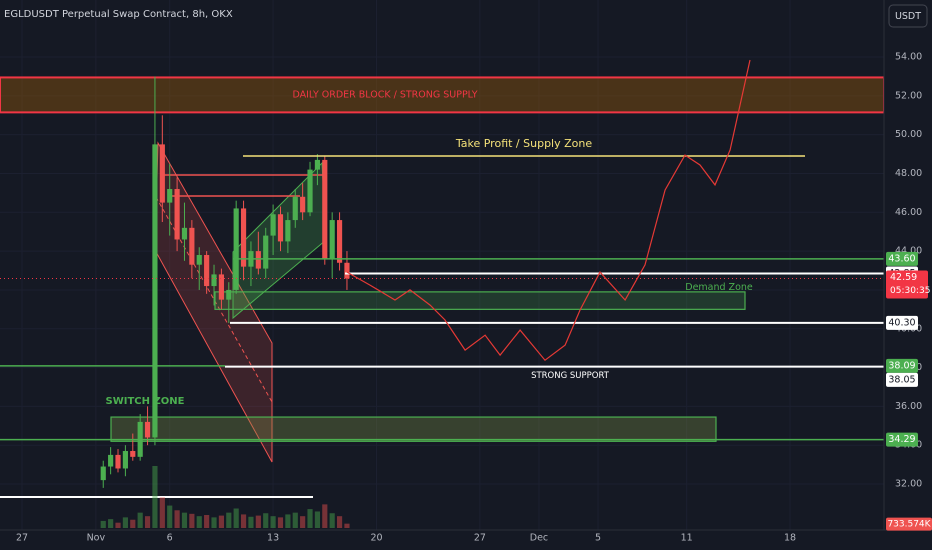  I want to click on x-tick-label: Nov, so click(96, 538).